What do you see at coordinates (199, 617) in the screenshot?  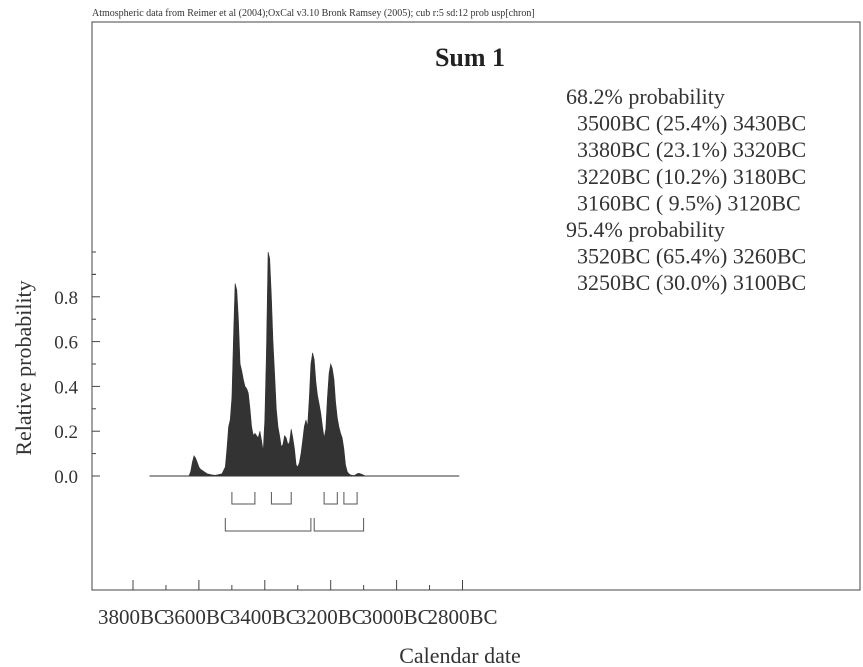 I see `x-tick-label: 3600BC` at bounding box center [199, 617].